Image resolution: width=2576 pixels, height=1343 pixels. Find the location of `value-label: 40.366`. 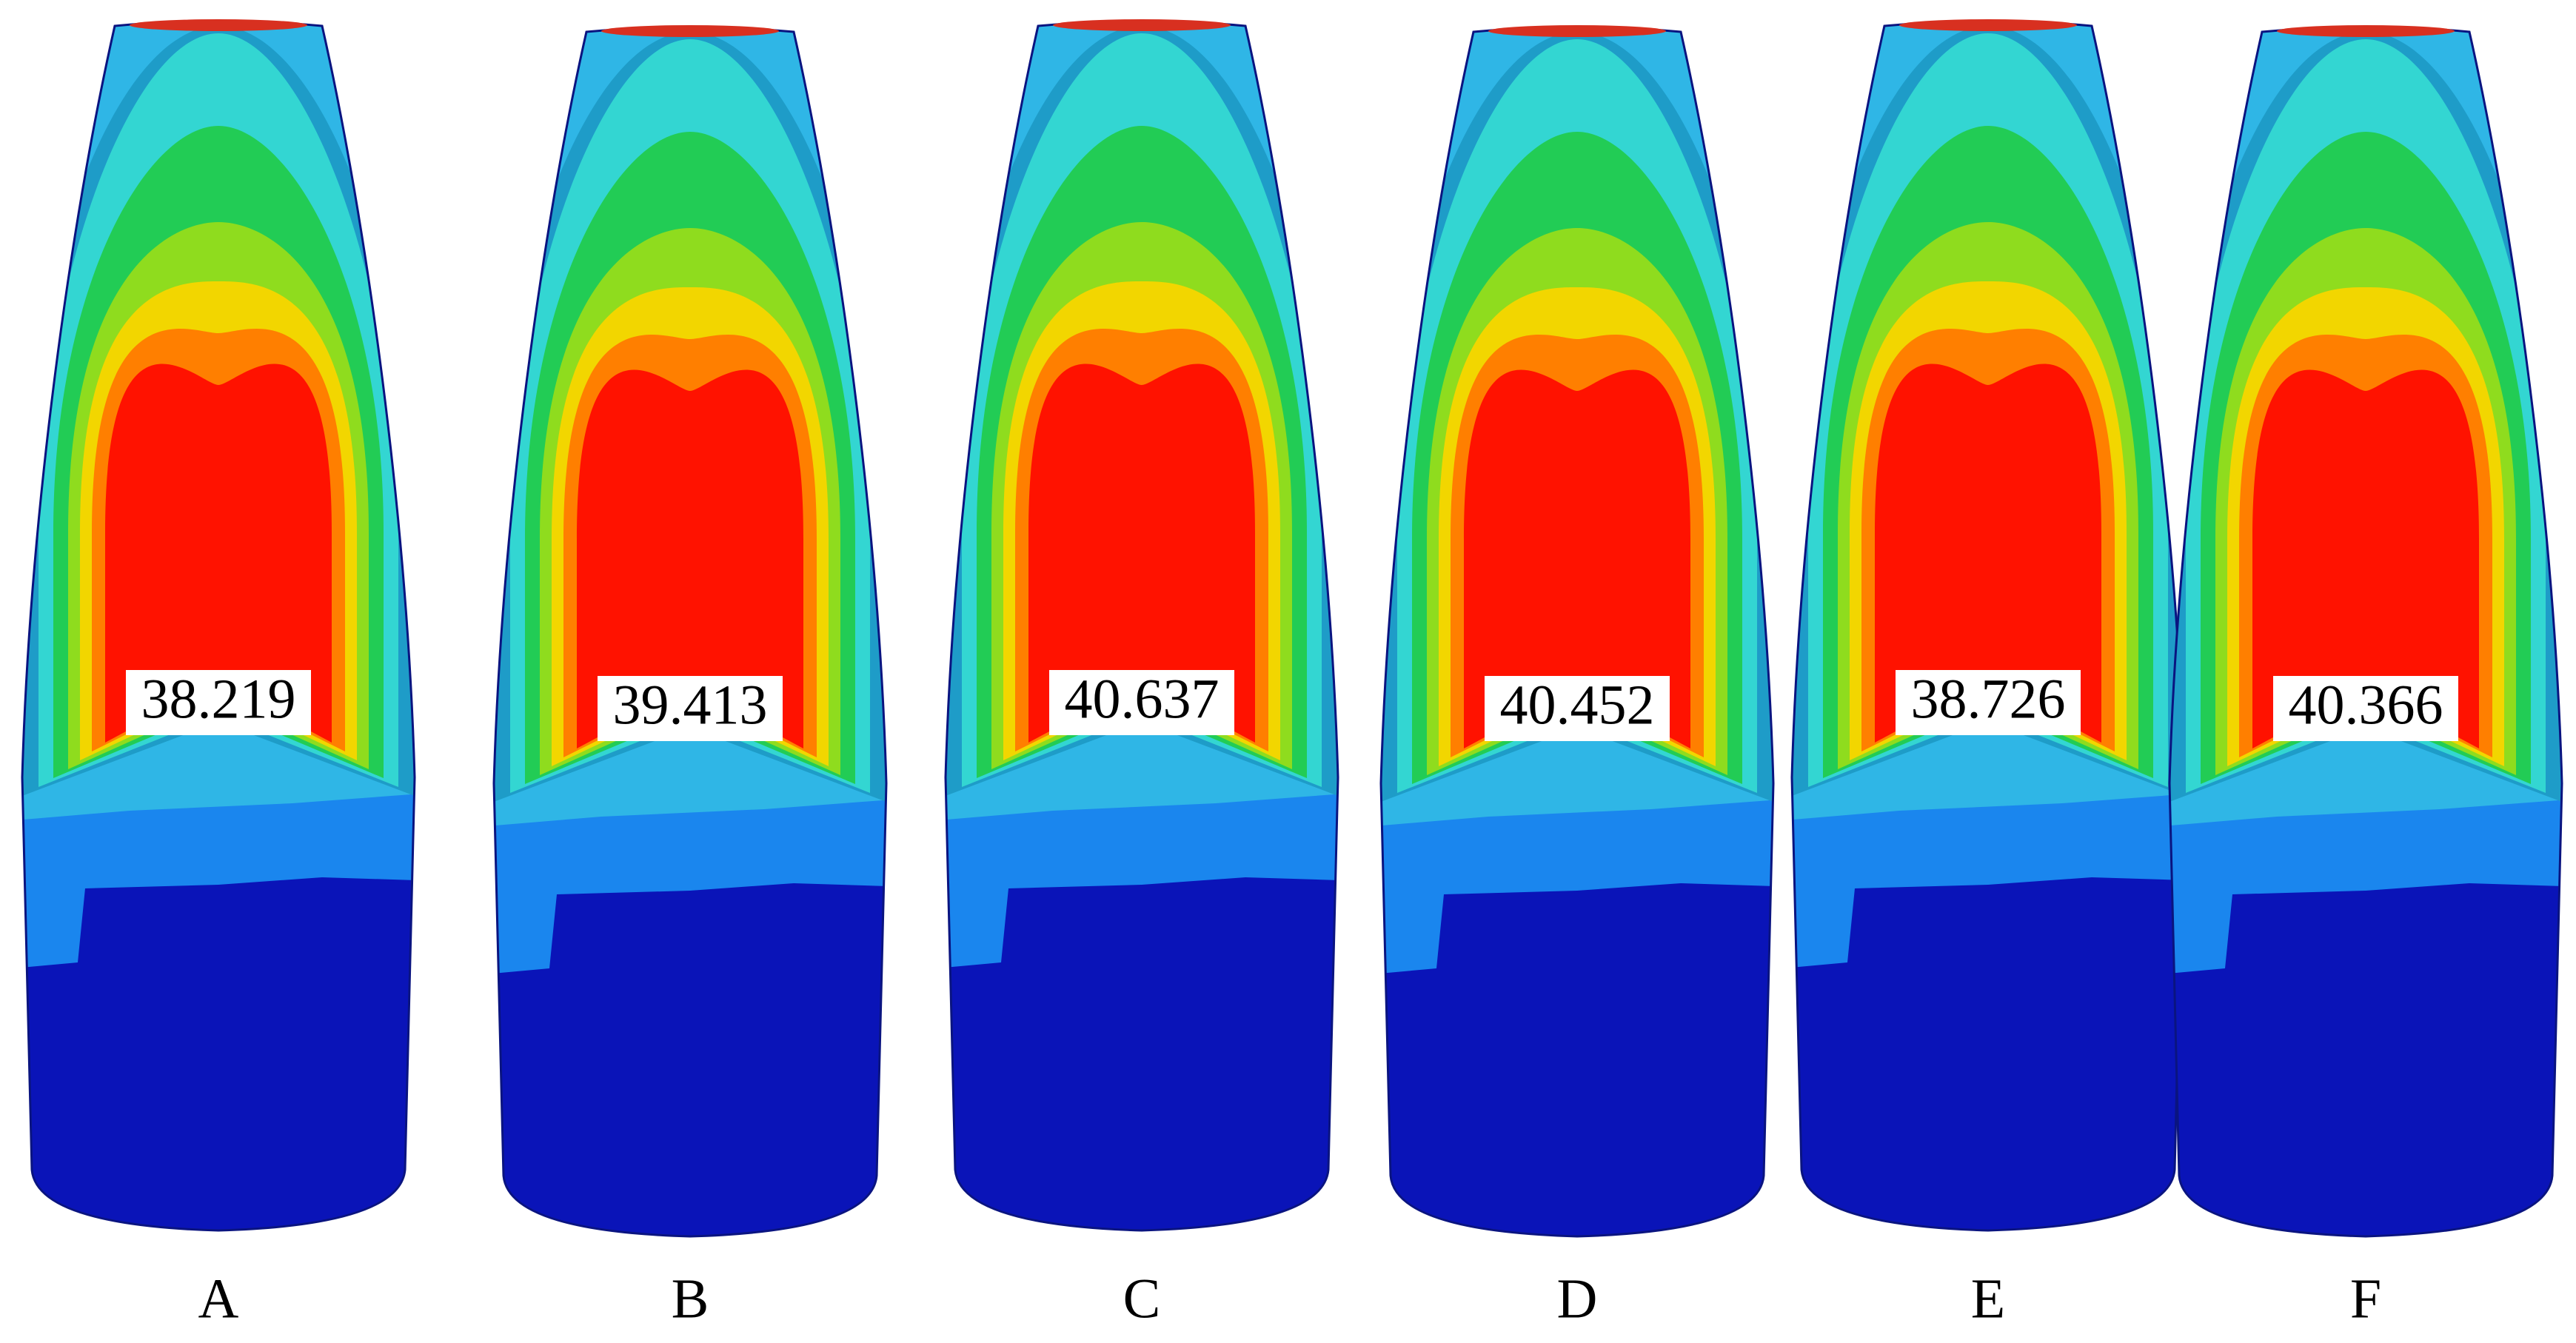

value-label: 40.366 is located at coordinates (2366, 705).